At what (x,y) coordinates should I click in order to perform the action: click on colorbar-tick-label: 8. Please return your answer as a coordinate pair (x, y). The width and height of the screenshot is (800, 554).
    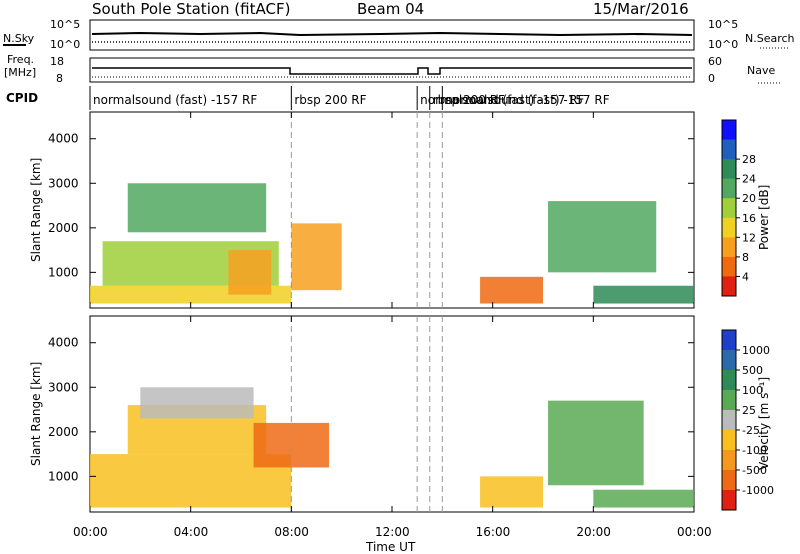
    Looking at the image, I should click on (745, 257).